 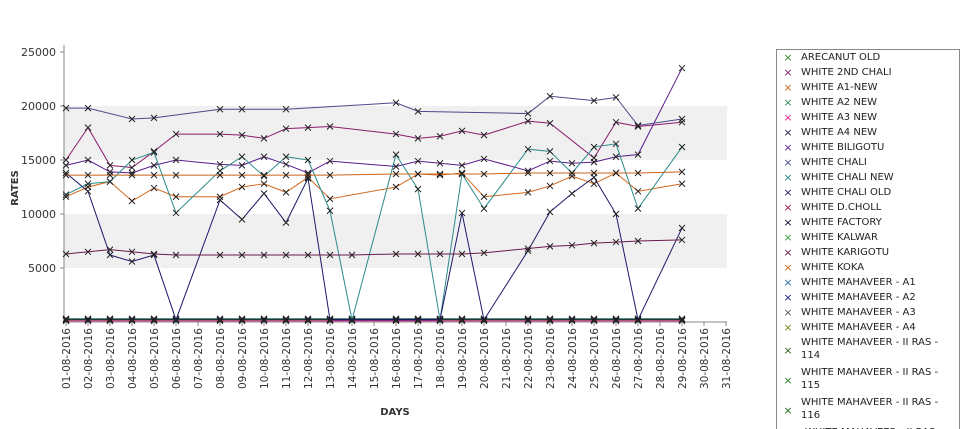 I want to click on legend-item: × WHITE MAHAVEER - II RAS - 114, so click(x=868, y=348).